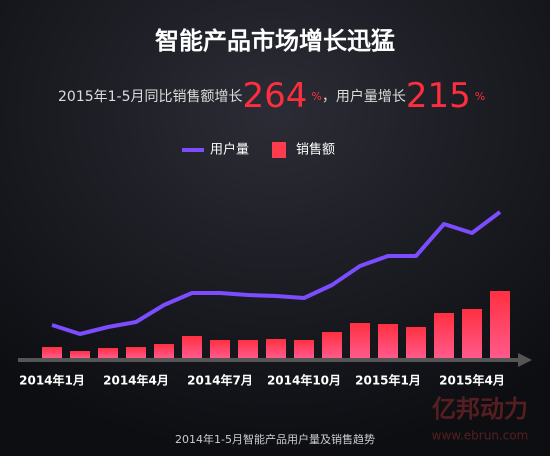 The height and width of the screenshot is (456, 550). Describe the element at coordinates (275, 96) in the screenshot. I see `subtitle-number: 264` at that location.